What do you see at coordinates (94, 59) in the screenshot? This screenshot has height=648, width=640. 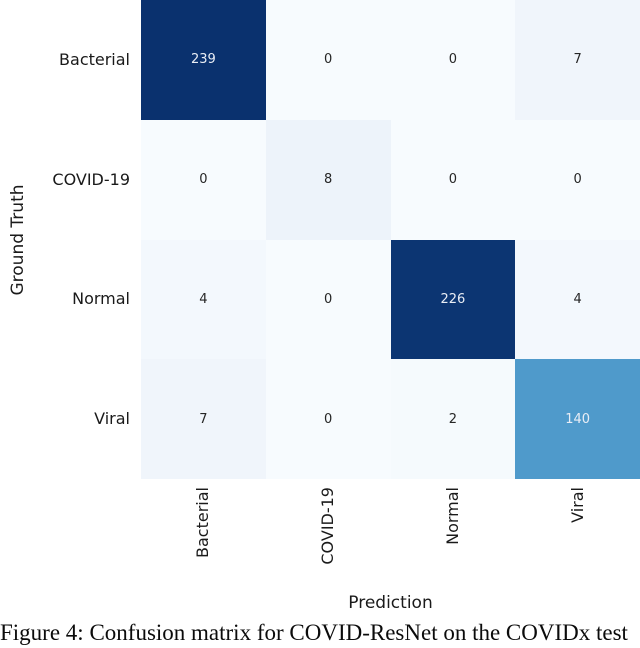 I see `y-tick-label: Bacterial` at bounding box center [94, 59].